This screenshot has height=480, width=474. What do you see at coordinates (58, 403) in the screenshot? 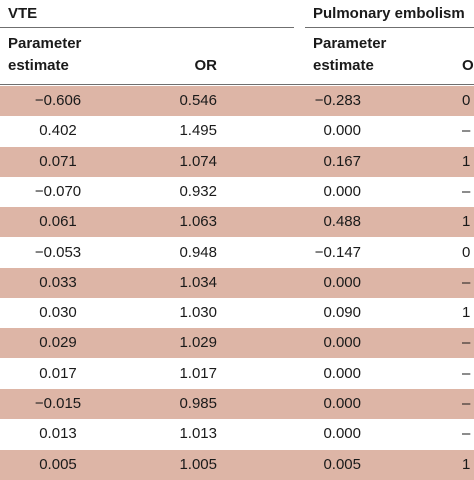
I see `cell-vte-parameter-estimate: −0.015` at bounding box center [58, 403].